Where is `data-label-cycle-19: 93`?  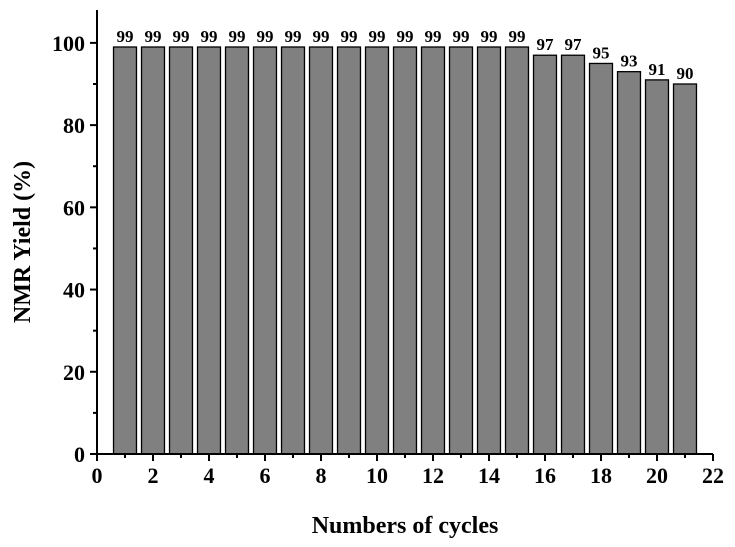 data-label-cycle-19: 93 is located at coordinates (629, 61).